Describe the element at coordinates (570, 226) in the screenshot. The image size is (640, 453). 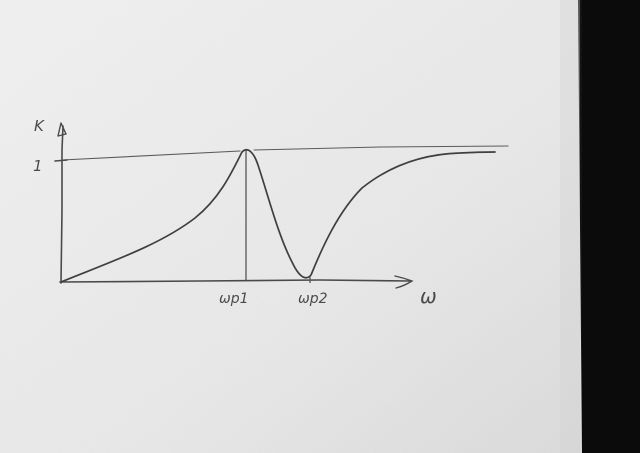
I see `paper-shadow` at that location.